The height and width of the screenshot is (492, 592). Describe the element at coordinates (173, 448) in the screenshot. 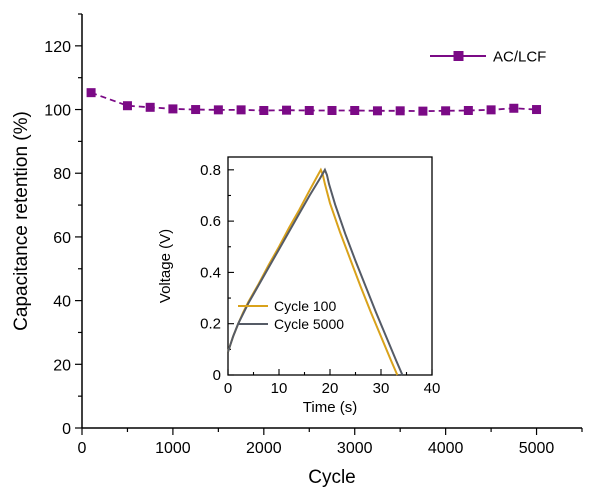

I see `main-x-tick-label: 1000` at that location.